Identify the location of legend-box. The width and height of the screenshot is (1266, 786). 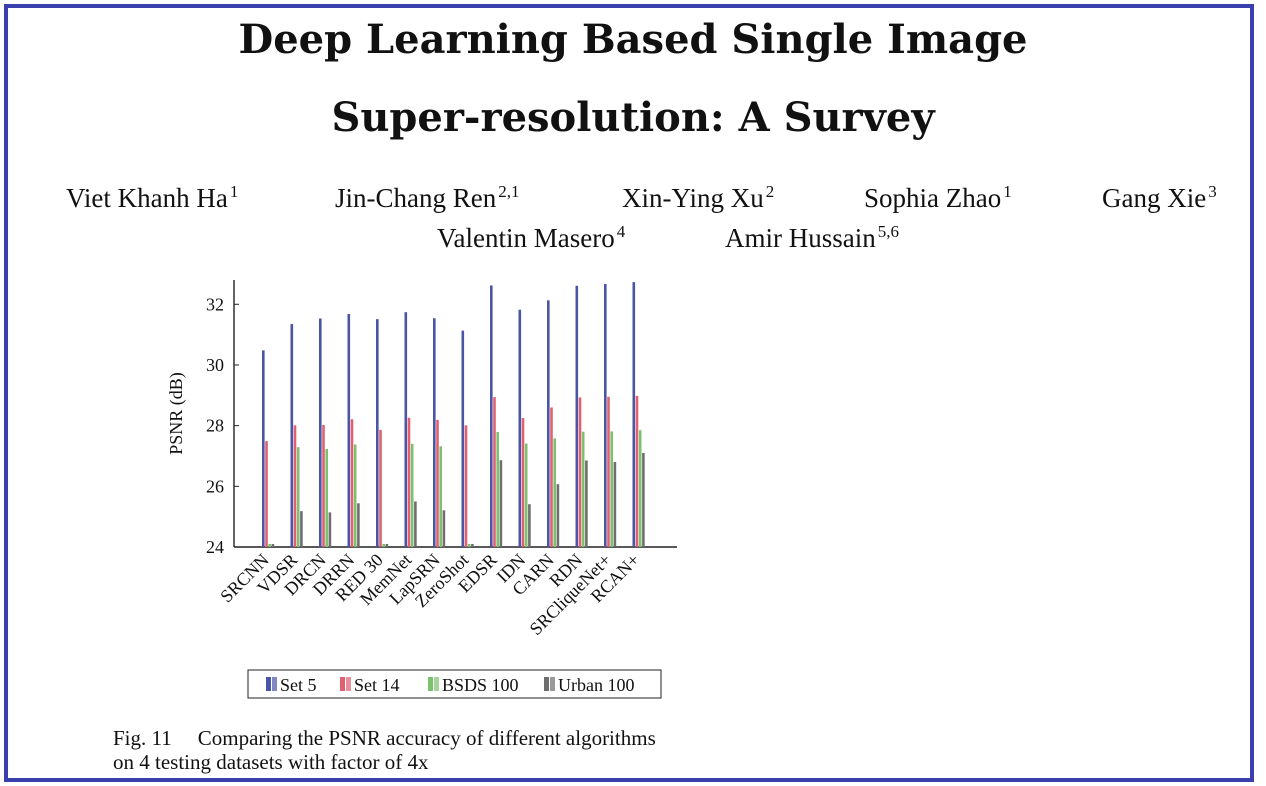
(454, 684).